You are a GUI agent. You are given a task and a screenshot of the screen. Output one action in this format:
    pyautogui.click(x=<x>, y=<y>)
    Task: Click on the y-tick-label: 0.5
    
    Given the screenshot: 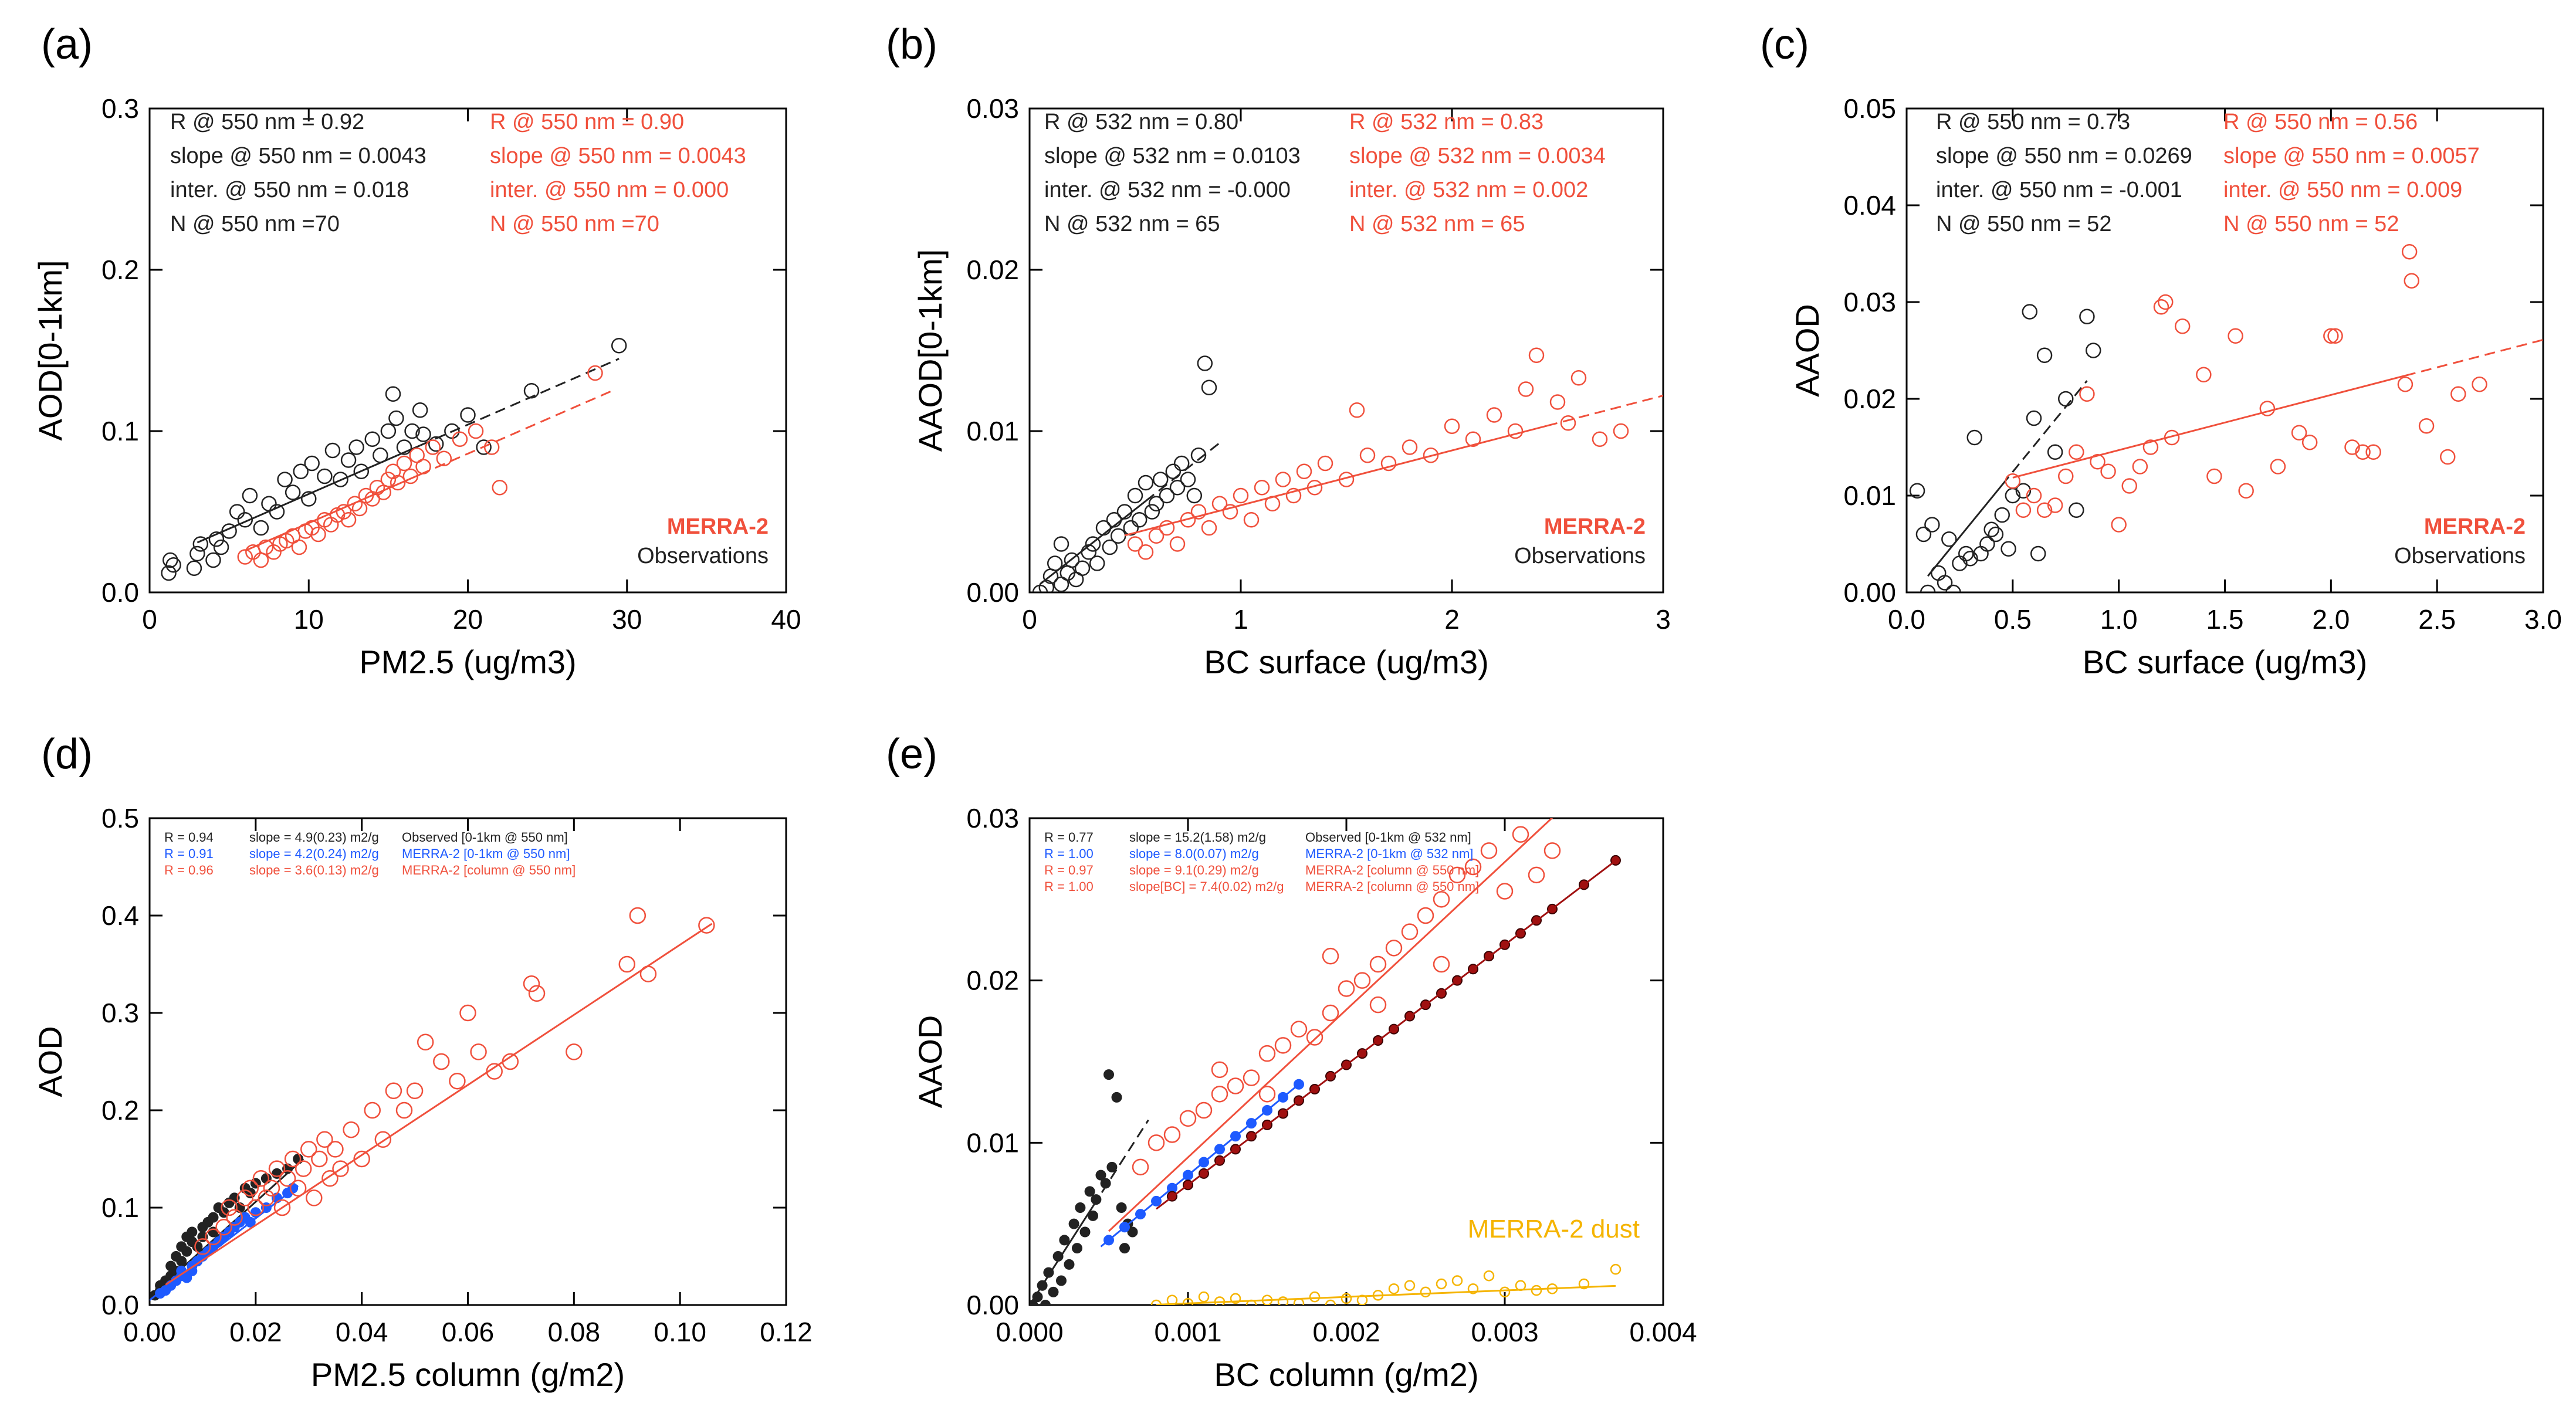 What is the action you would take?
    pyautogui.click(x=120, y=818)
    